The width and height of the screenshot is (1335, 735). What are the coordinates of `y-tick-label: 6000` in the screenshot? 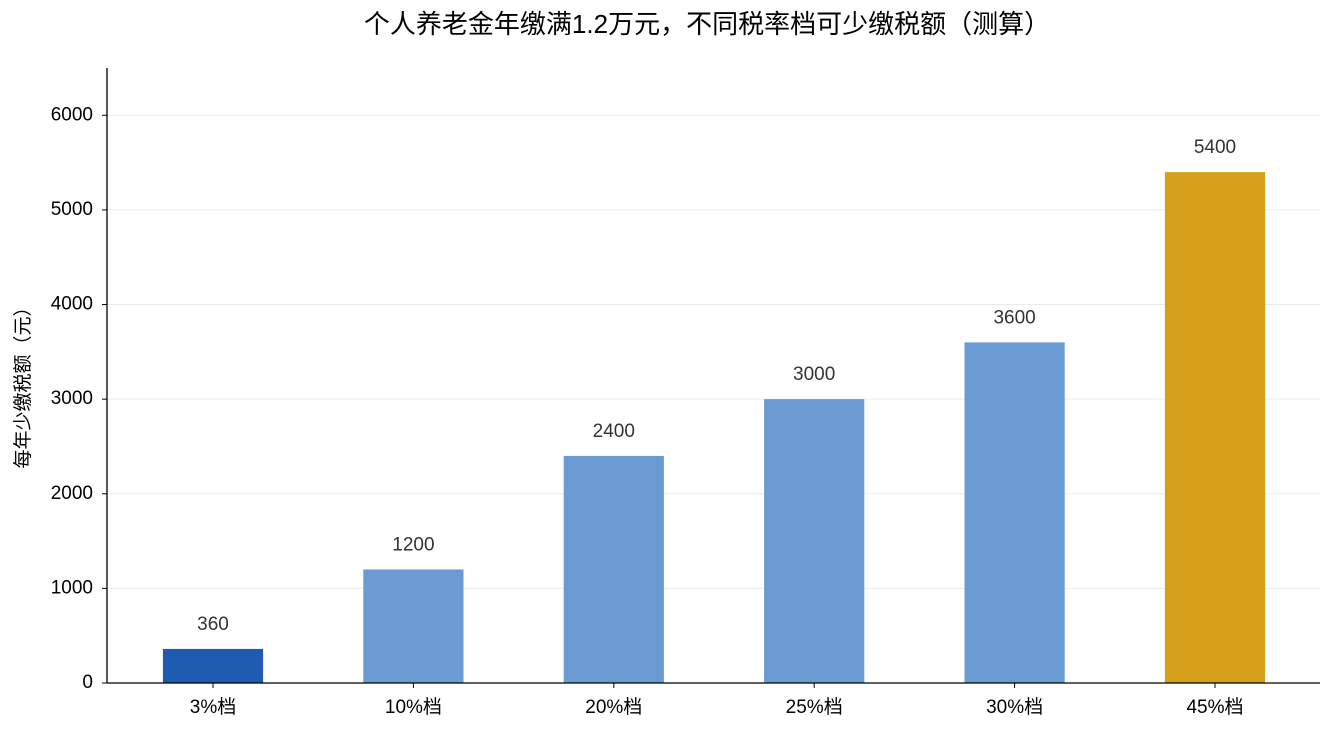 It's located at (72, 114).